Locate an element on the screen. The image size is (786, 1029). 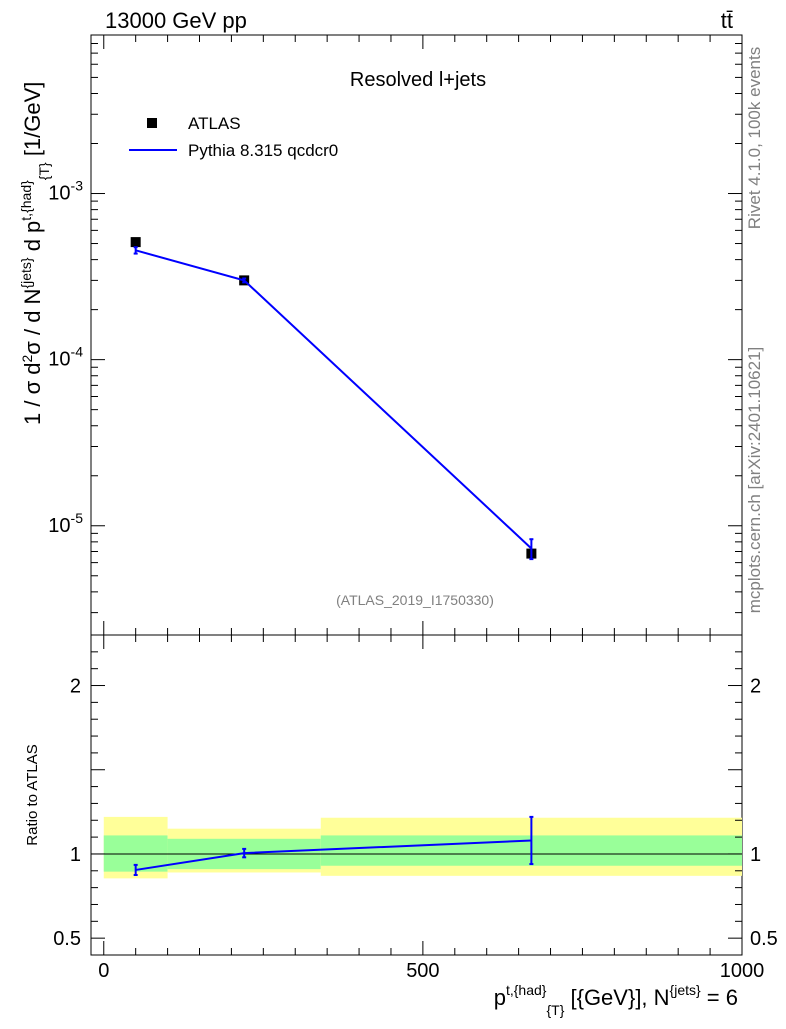
pythia-line is located at coordinates (334, 399).